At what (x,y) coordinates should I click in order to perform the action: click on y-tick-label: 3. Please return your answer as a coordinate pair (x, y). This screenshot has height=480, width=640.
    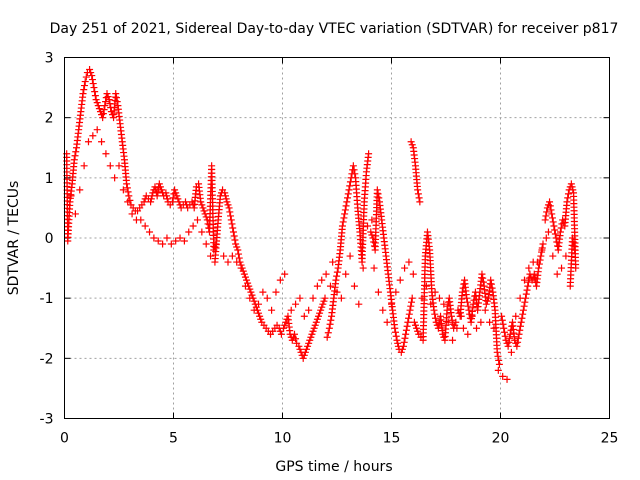
    Looking at the image, I should click on (49, 59).